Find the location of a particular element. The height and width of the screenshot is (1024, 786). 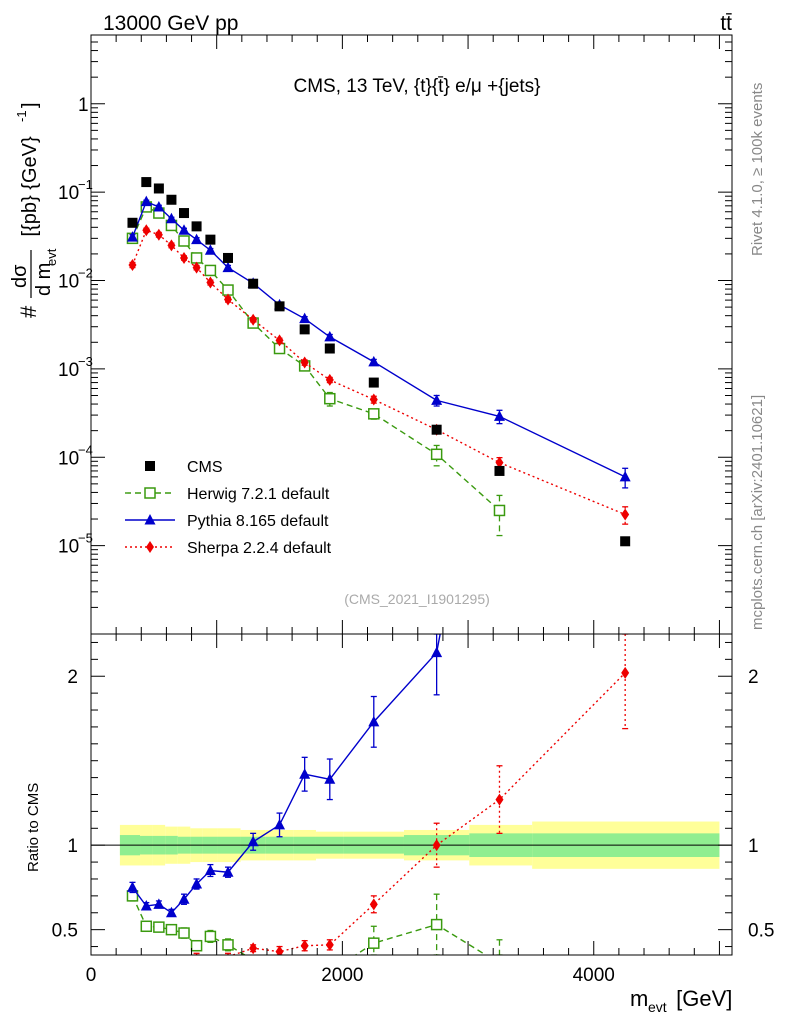

xlabel-unit: [GeV] is located at coordinates (701, 998).